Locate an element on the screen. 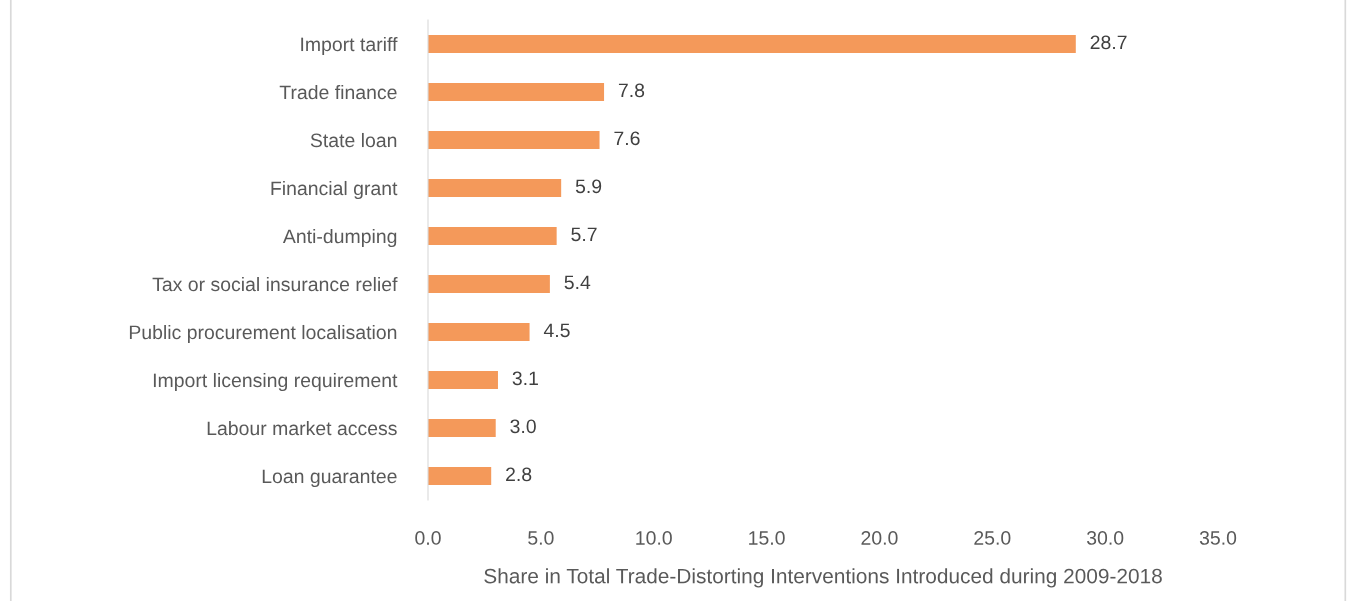 The height and width of the screenshot is (601, 1348). data-label: 2.8 is located at coordinates (519, 474).